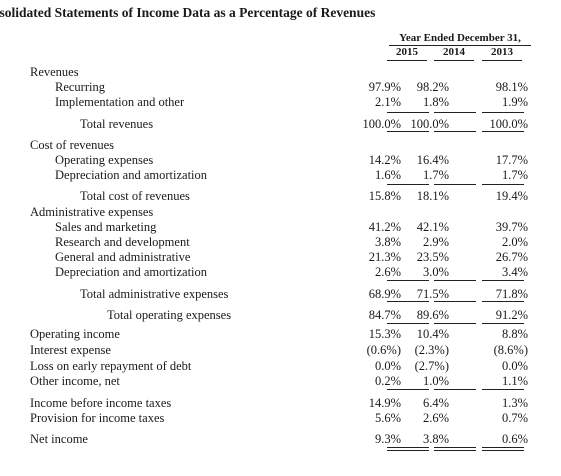  Describe the element at coordinates (123, 257) in the screenshot. I see `row-label: General and administrative` at that location.